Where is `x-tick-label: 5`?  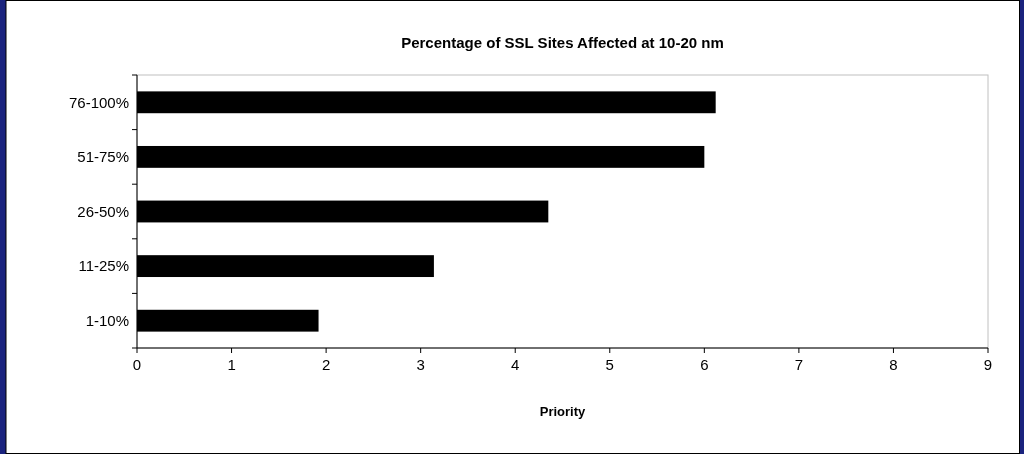
x-tick-label: 5 is located at coordinates (609, 364).